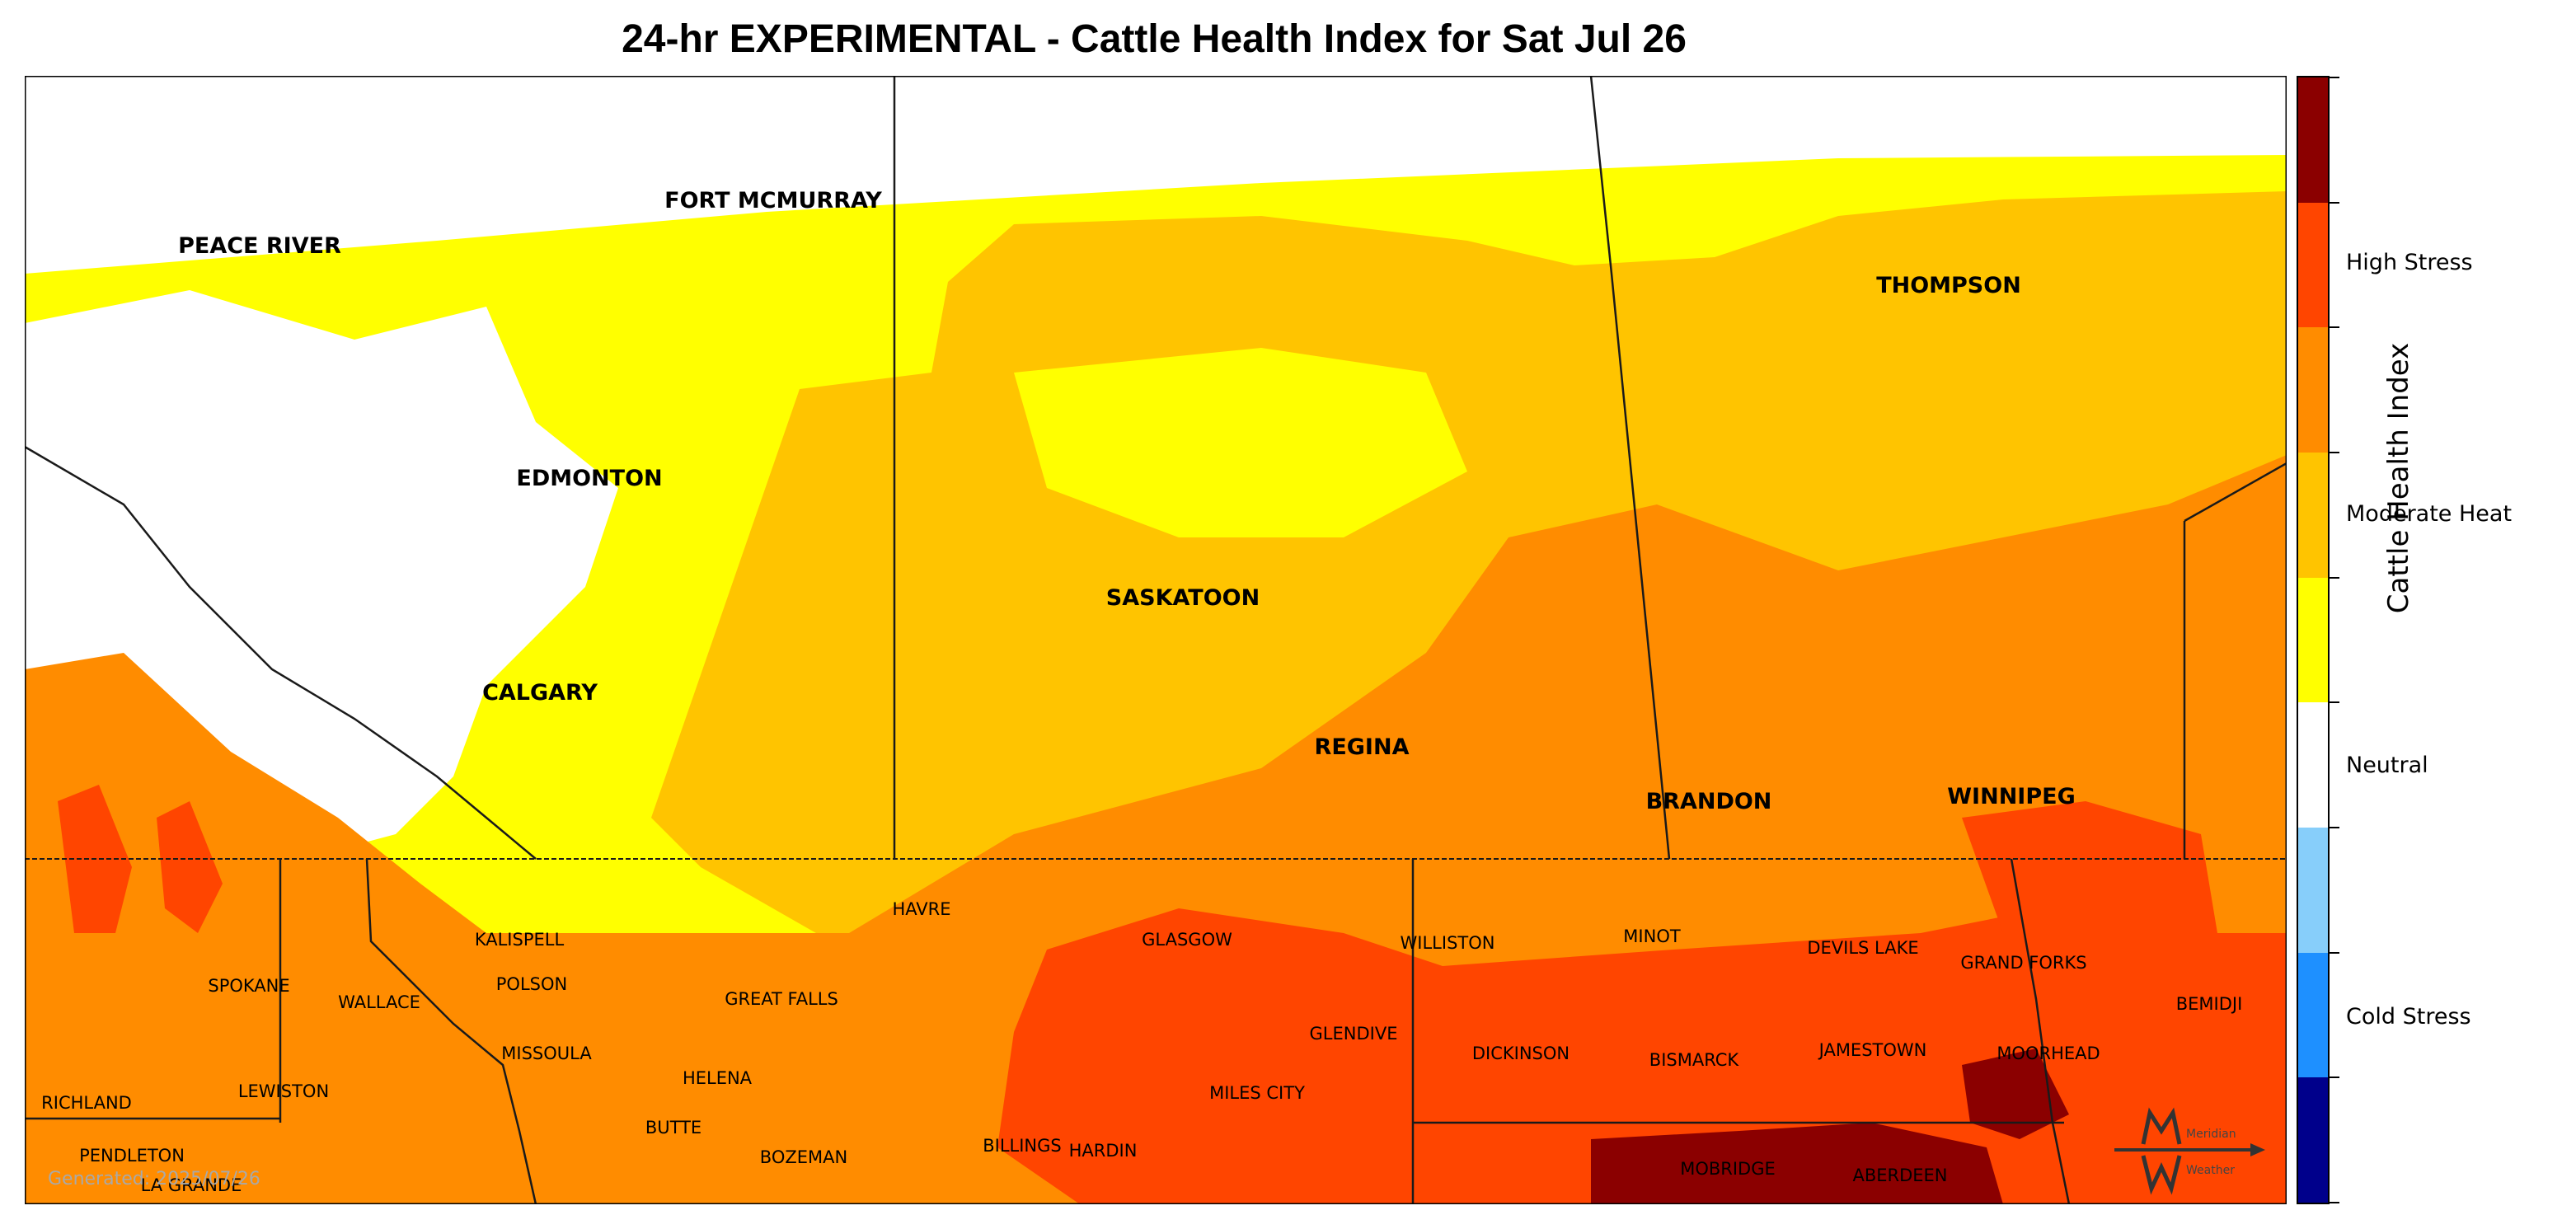  What do you see at coordinates (2048, 1053) in the screenshot?
I see `city-label: MOORHEAD` at bounding box center [2048, 1053].